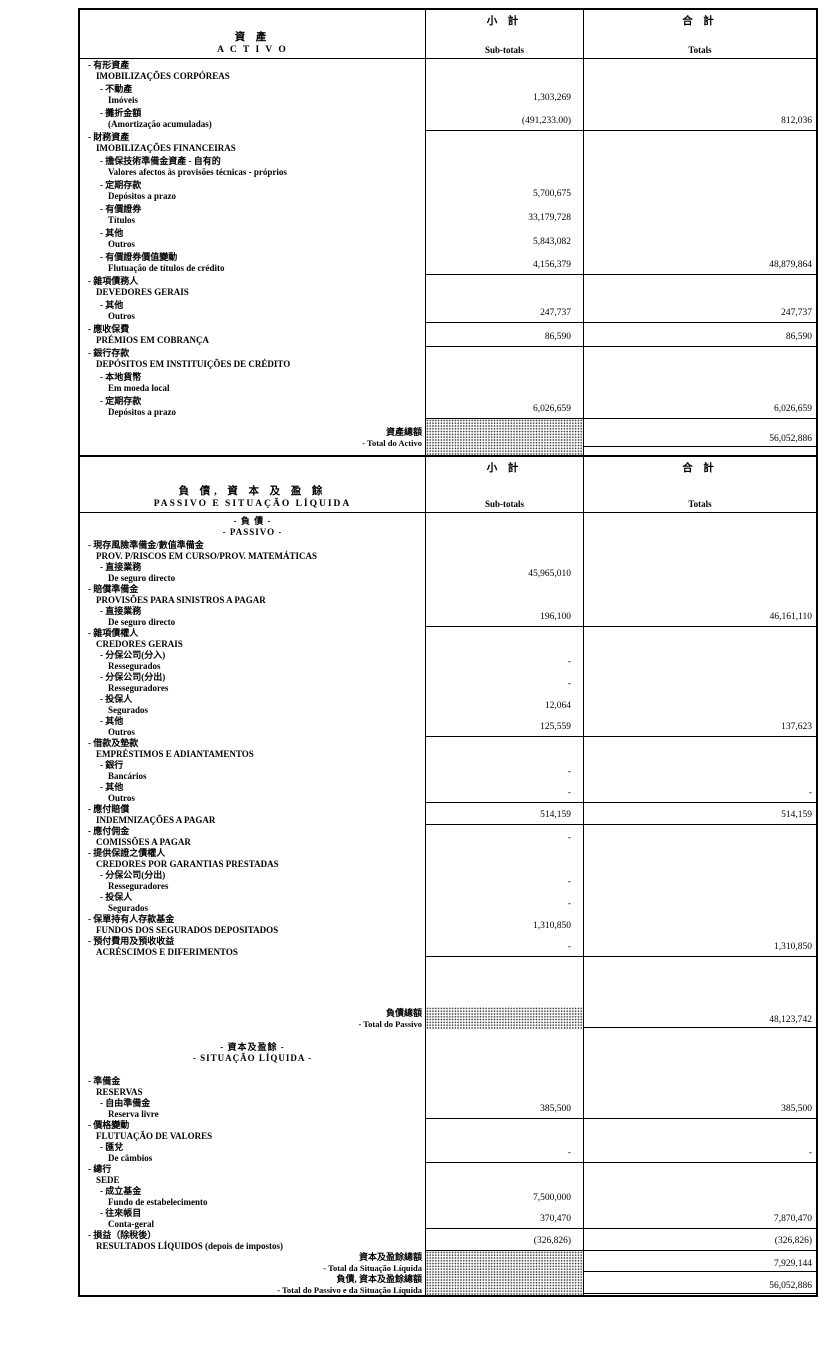 The height and width of the screenshot is (1348, 827). I want to click on subtotal-cell: 1,310,850, so click(504, 924).